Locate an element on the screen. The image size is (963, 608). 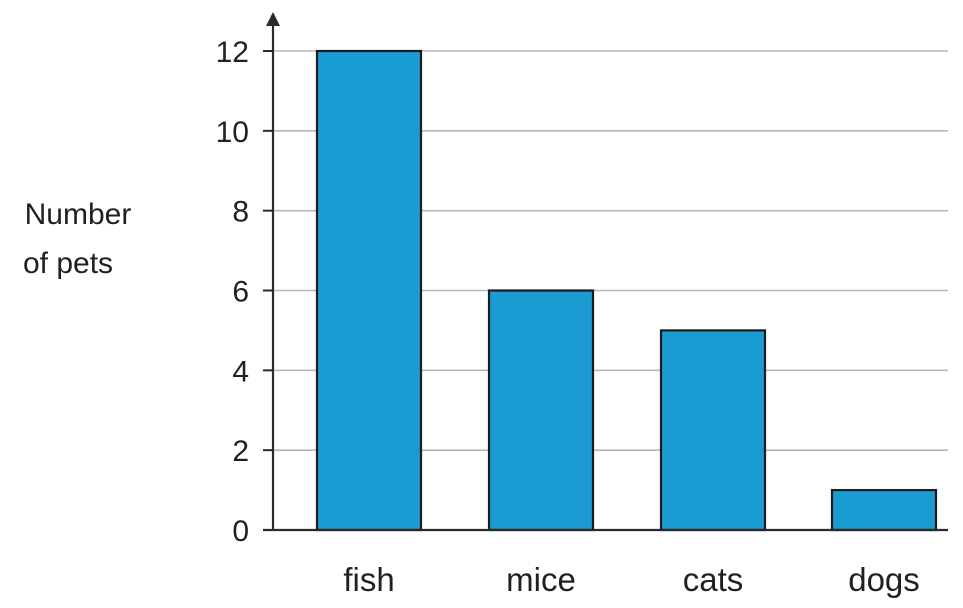
y-tick-label-0: 0 is located at coordinates (240, 531).